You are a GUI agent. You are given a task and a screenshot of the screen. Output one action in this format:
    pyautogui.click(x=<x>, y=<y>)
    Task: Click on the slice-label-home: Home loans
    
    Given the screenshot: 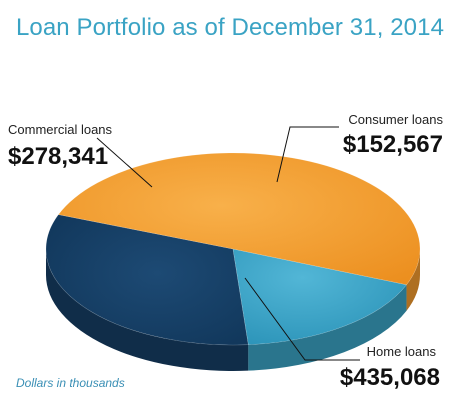 What is the action you would take?
    pyautogui.click(x=402, y=351)
    